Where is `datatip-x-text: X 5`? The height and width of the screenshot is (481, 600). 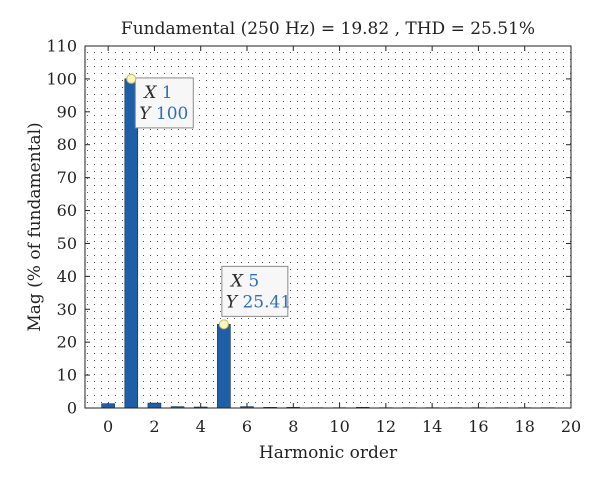 datatip-x-text: X 5 is located at coordinates (244, 281).